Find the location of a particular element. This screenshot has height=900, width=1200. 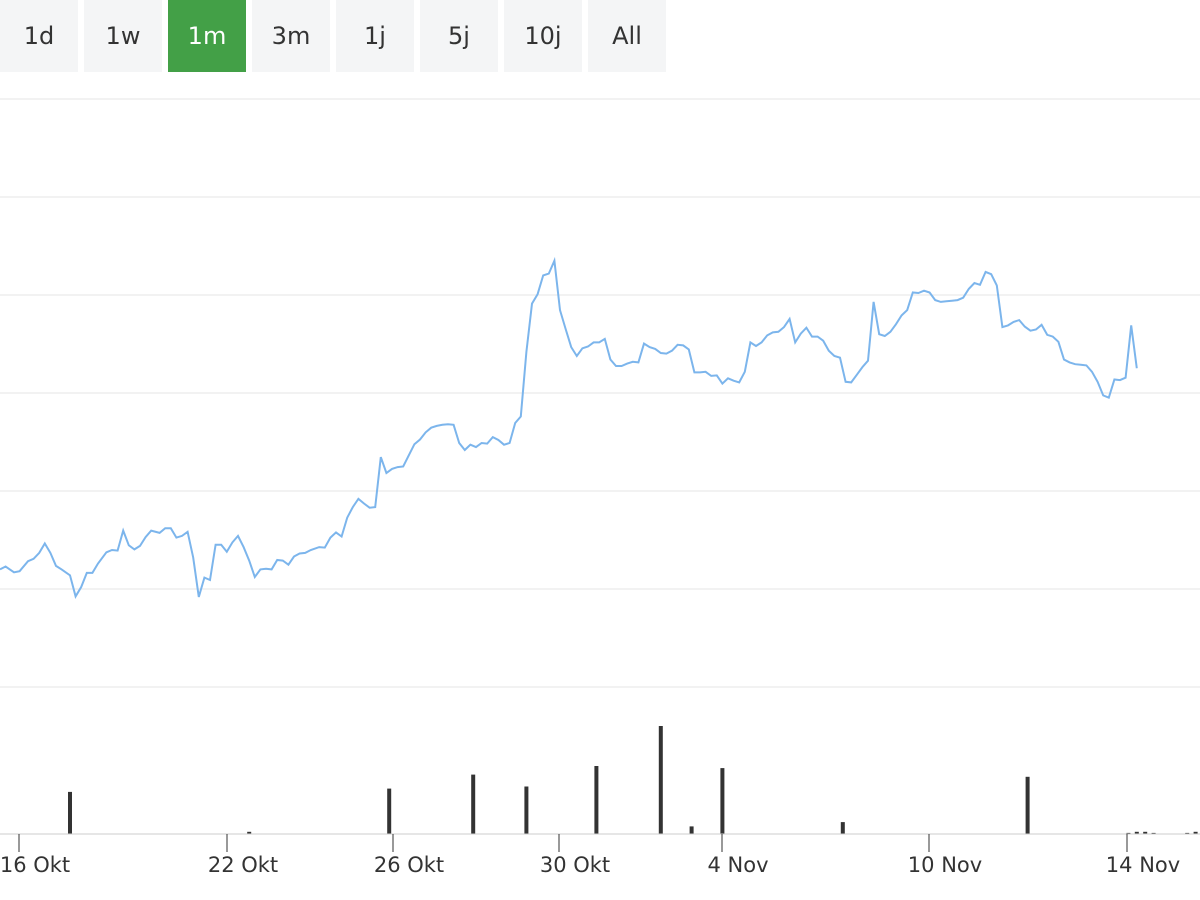

x-tick-label: 16 Okt is located at coordinates (35, 865).